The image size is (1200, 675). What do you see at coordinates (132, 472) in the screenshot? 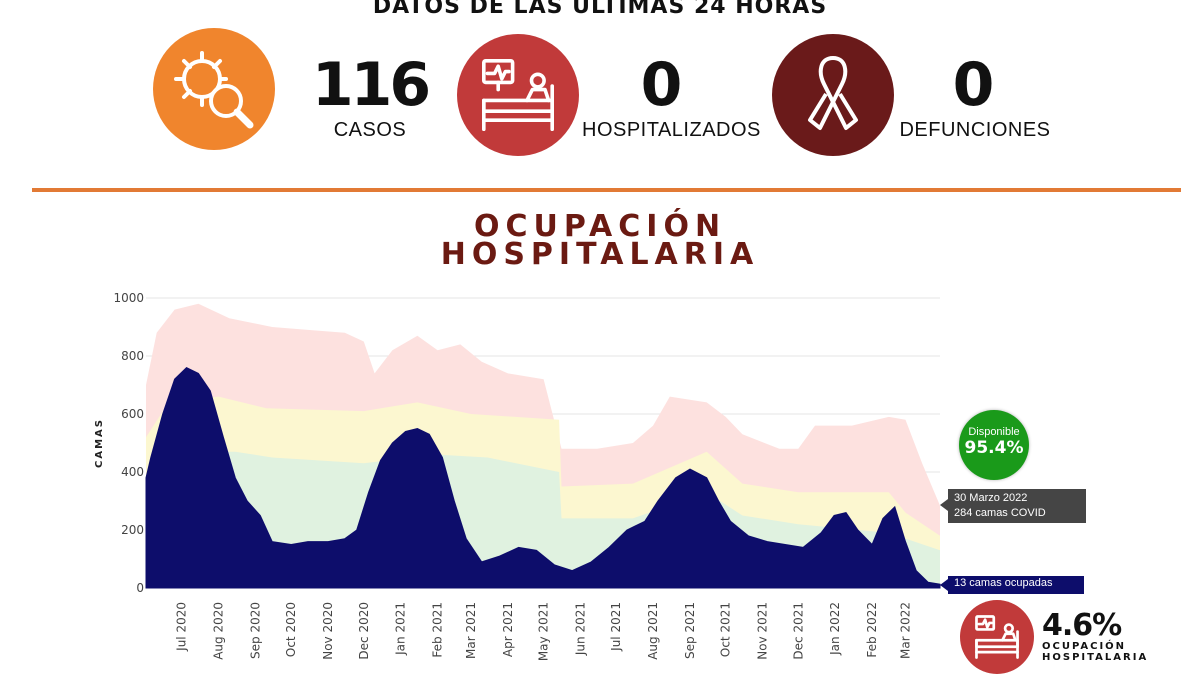
I see `y-tick-label: 400` at bounding box center [132, 472].